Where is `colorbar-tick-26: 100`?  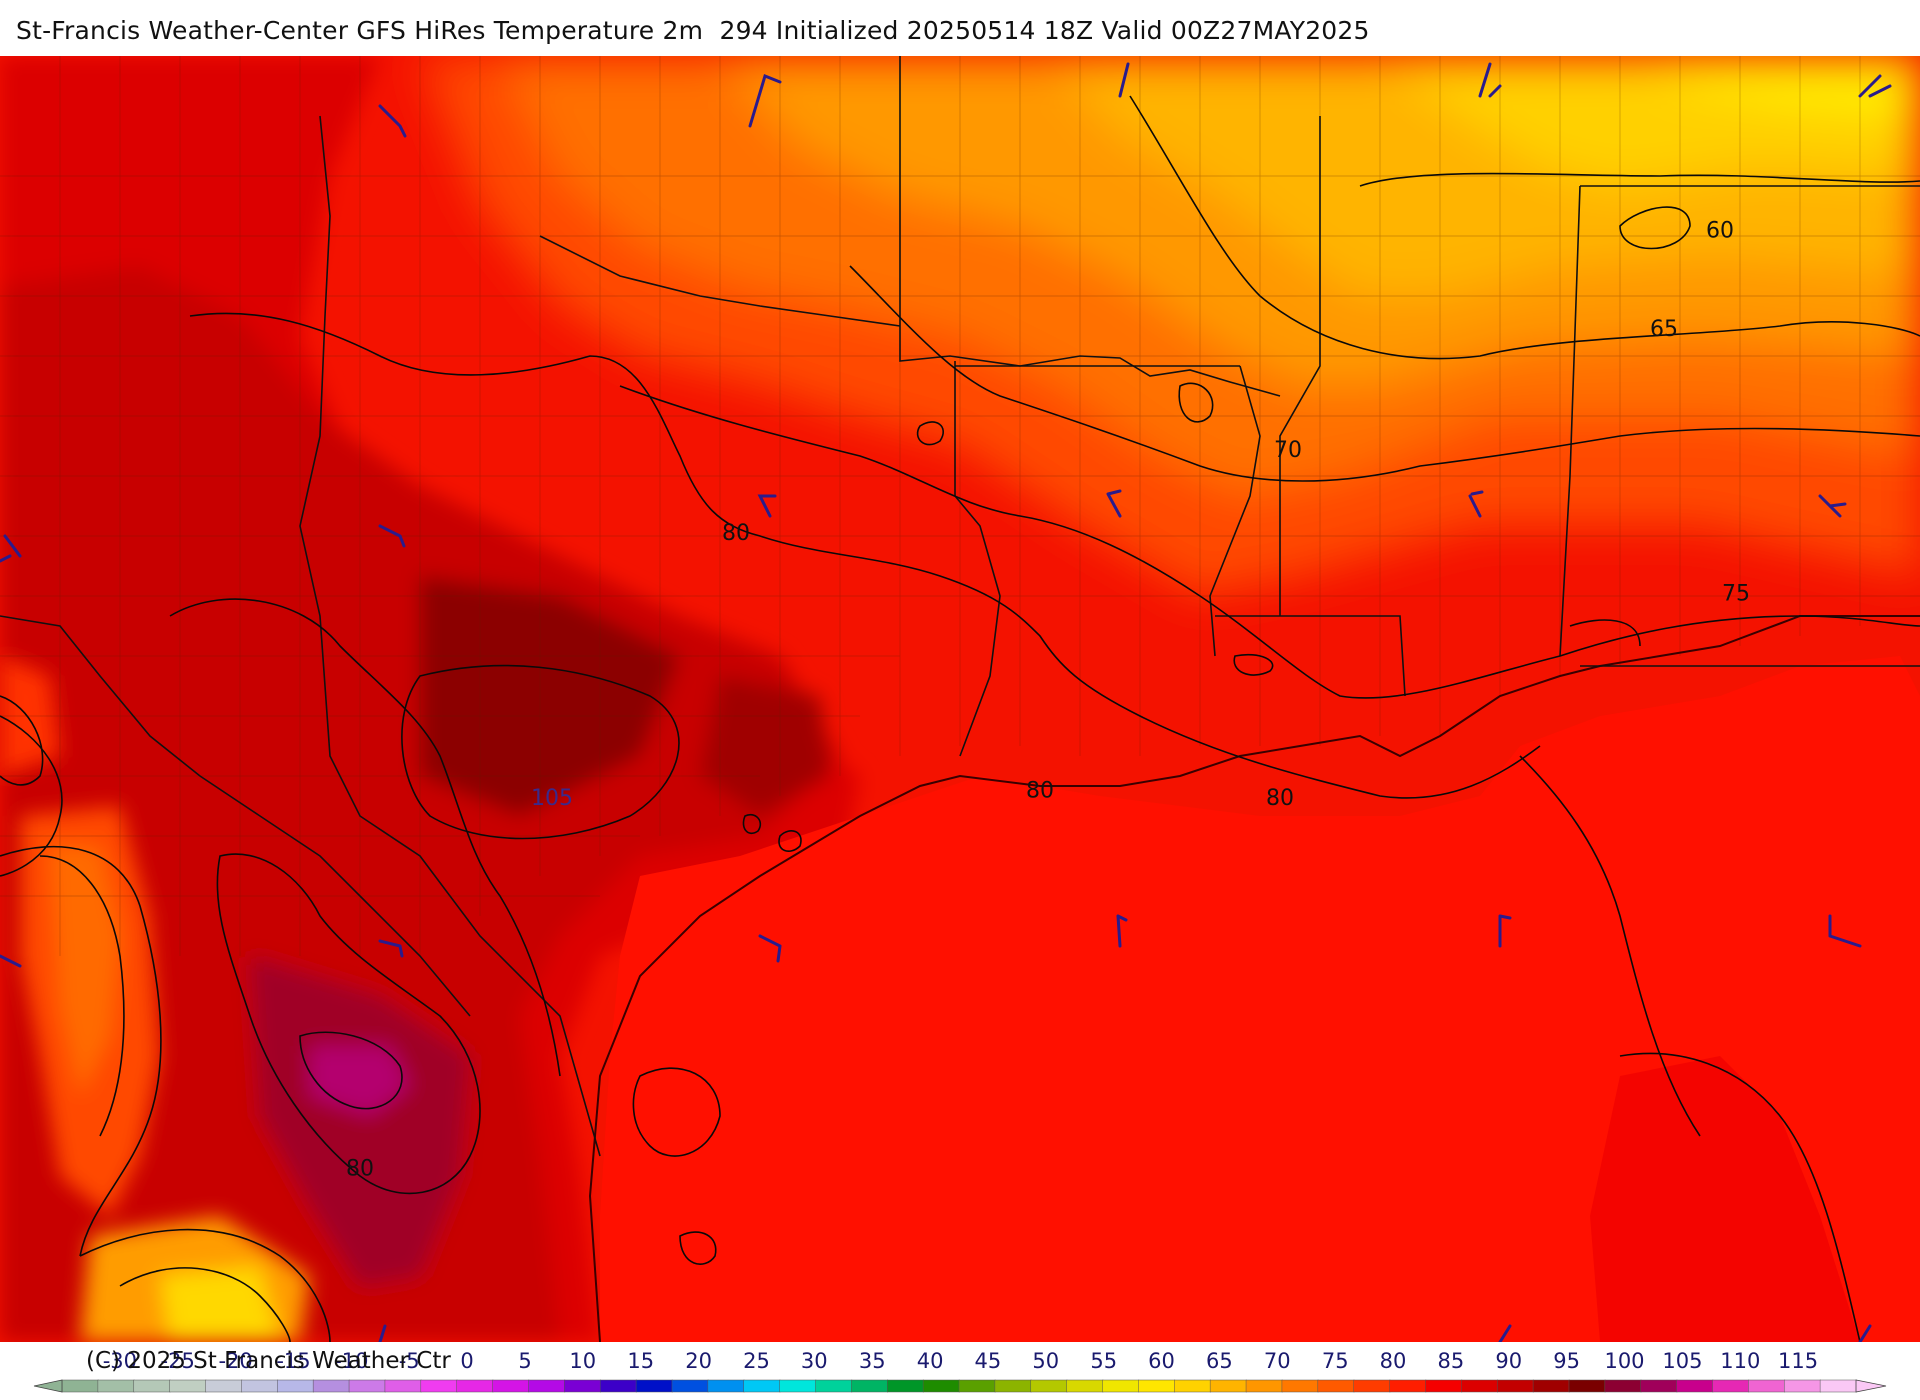 colorbar-tick-26: 100 is located at coordinates (1624, 1361).